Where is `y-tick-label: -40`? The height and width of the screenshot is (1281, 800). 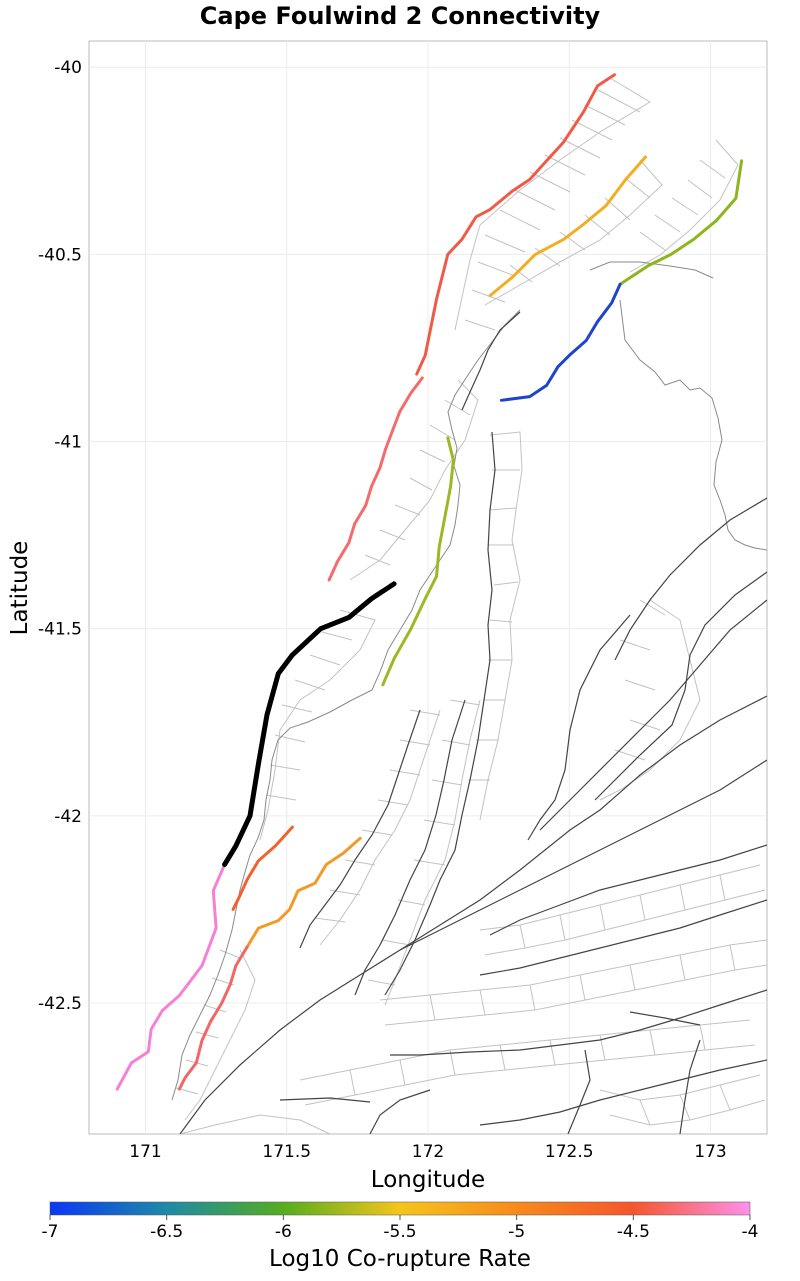
y-tick-label: -40 is located at coordinates (68, 68).